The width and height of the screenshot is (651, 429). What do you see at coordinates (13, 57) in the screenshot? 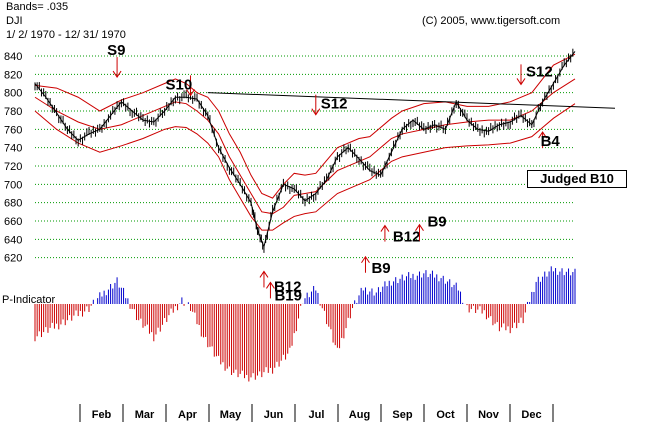
I see `y-tick-label: 840` at bounding box center [13, 57].